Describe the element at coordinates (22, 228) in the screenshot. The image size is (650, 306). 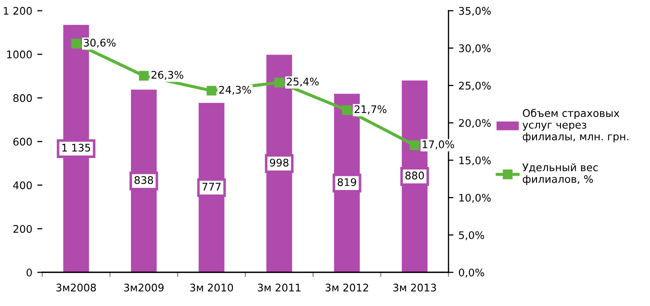
I see `y-tick-label: 200` at that location.